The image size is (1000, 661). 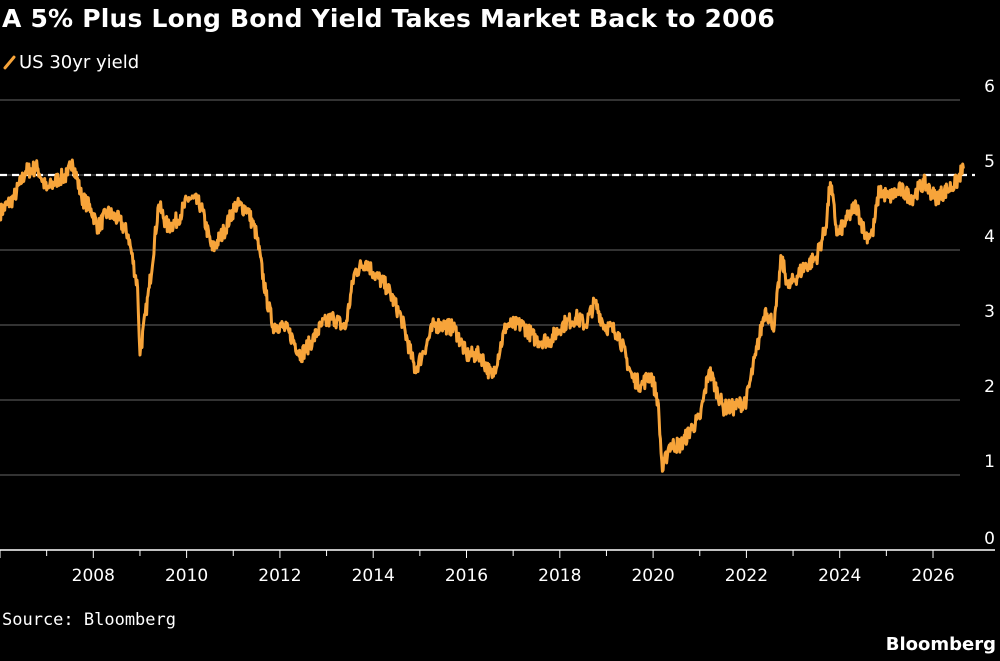 What do you see at coordinates (839, 576) in the screenshot?
I see `x-tick-label: 2024` at bounding box center [839, 576].